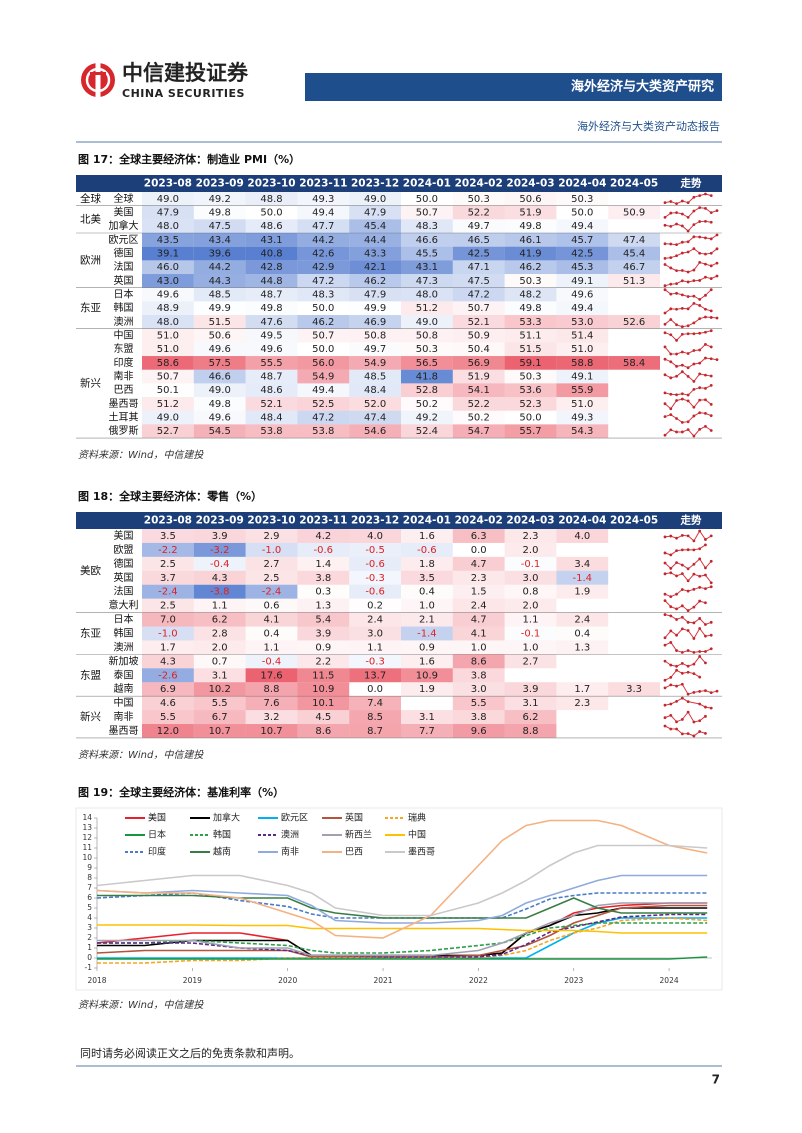  I want to click on column-header: 2023-12, so click(375, 521).